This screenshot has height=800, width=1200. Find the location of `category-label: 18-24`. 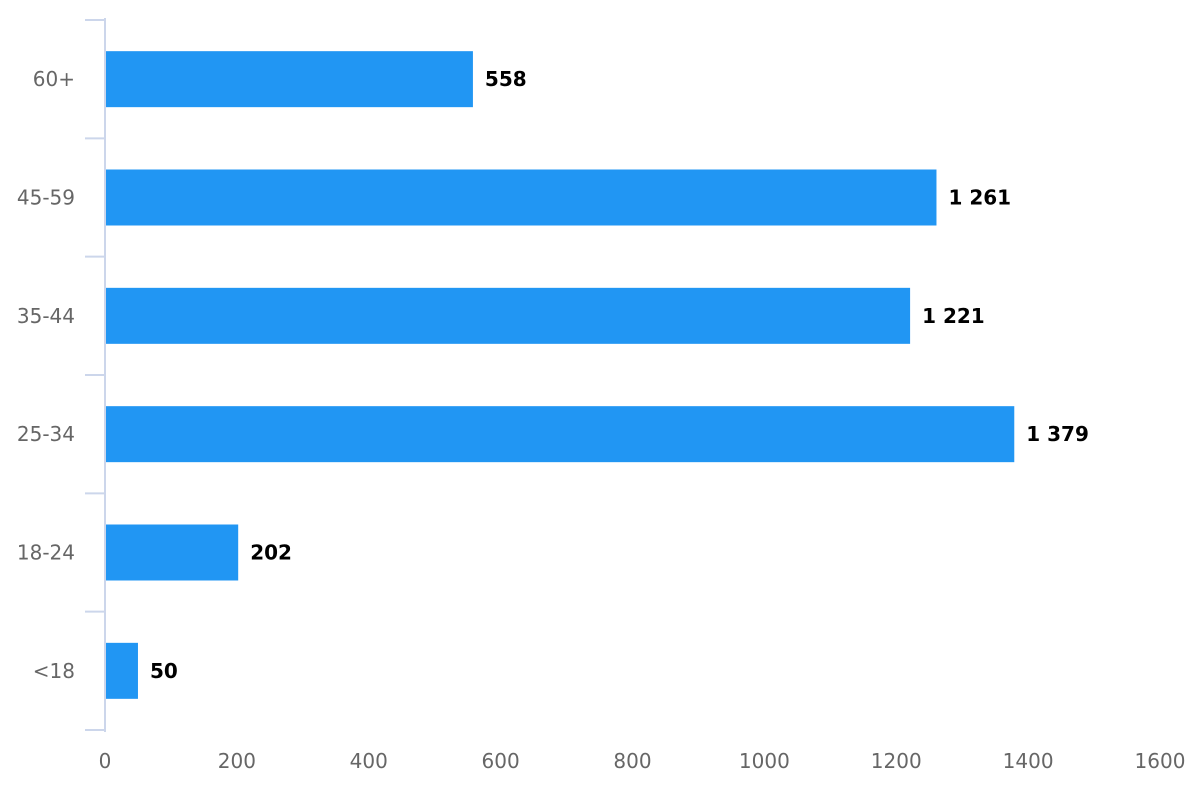

category-label: 18-24 is located at coordinates (46, 553).